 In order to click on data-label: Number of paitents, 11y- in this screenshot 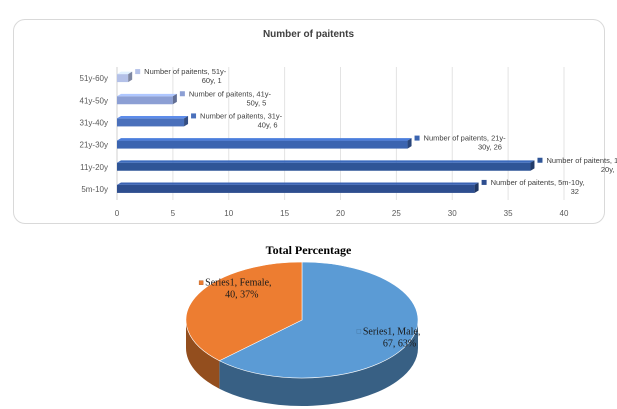, I will do `click(581, 160)`.